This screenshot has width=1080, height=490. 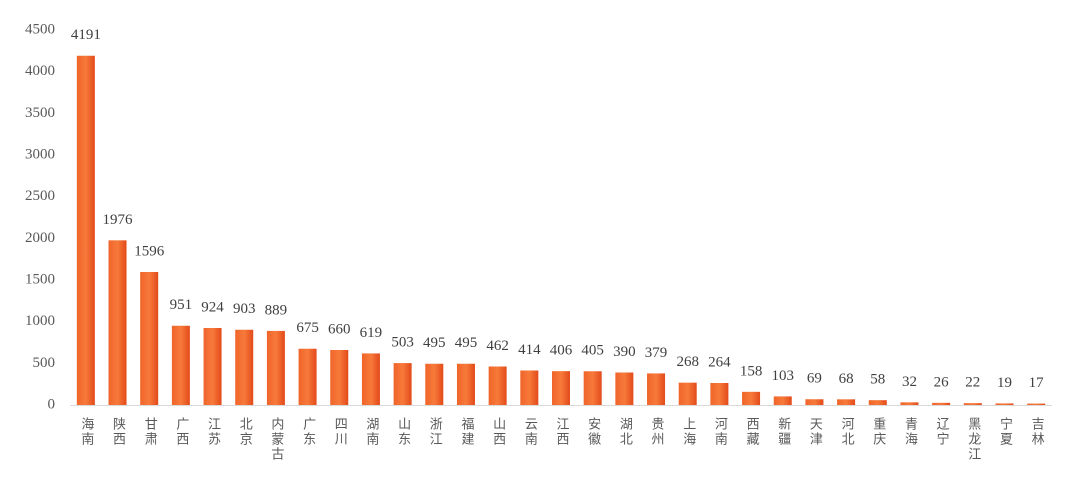 What do you see at coordinates (40, 321) in the screenshot?
I see `y-tick-label: 1000` at bounding box center [40, 321].